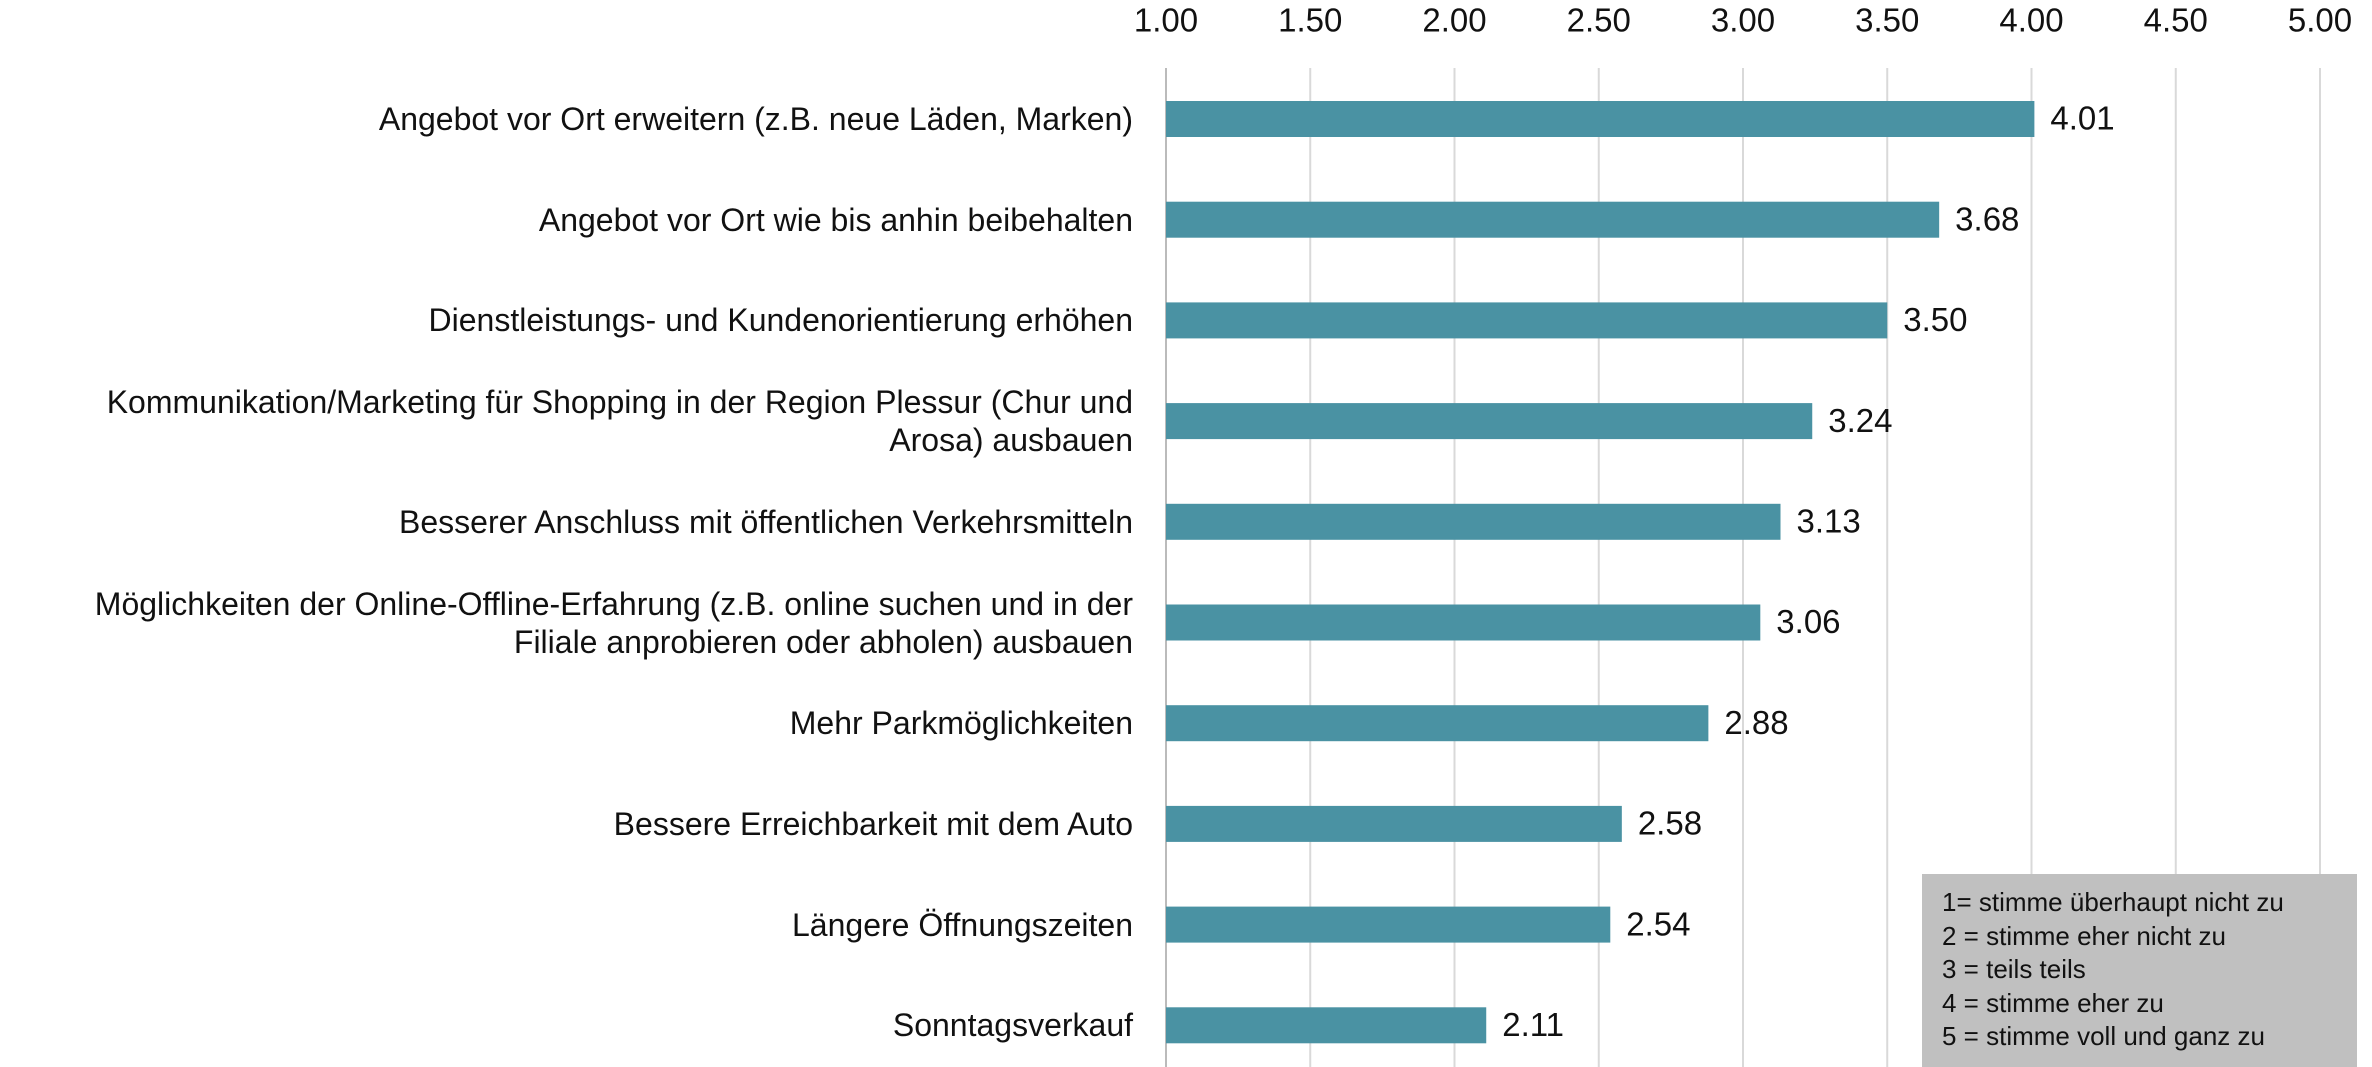 This screenshot has width=2372, height=1067. Describe the element at coordinates (1756, 722) in the screenshot. I see `value-label: 2.88` at that location.